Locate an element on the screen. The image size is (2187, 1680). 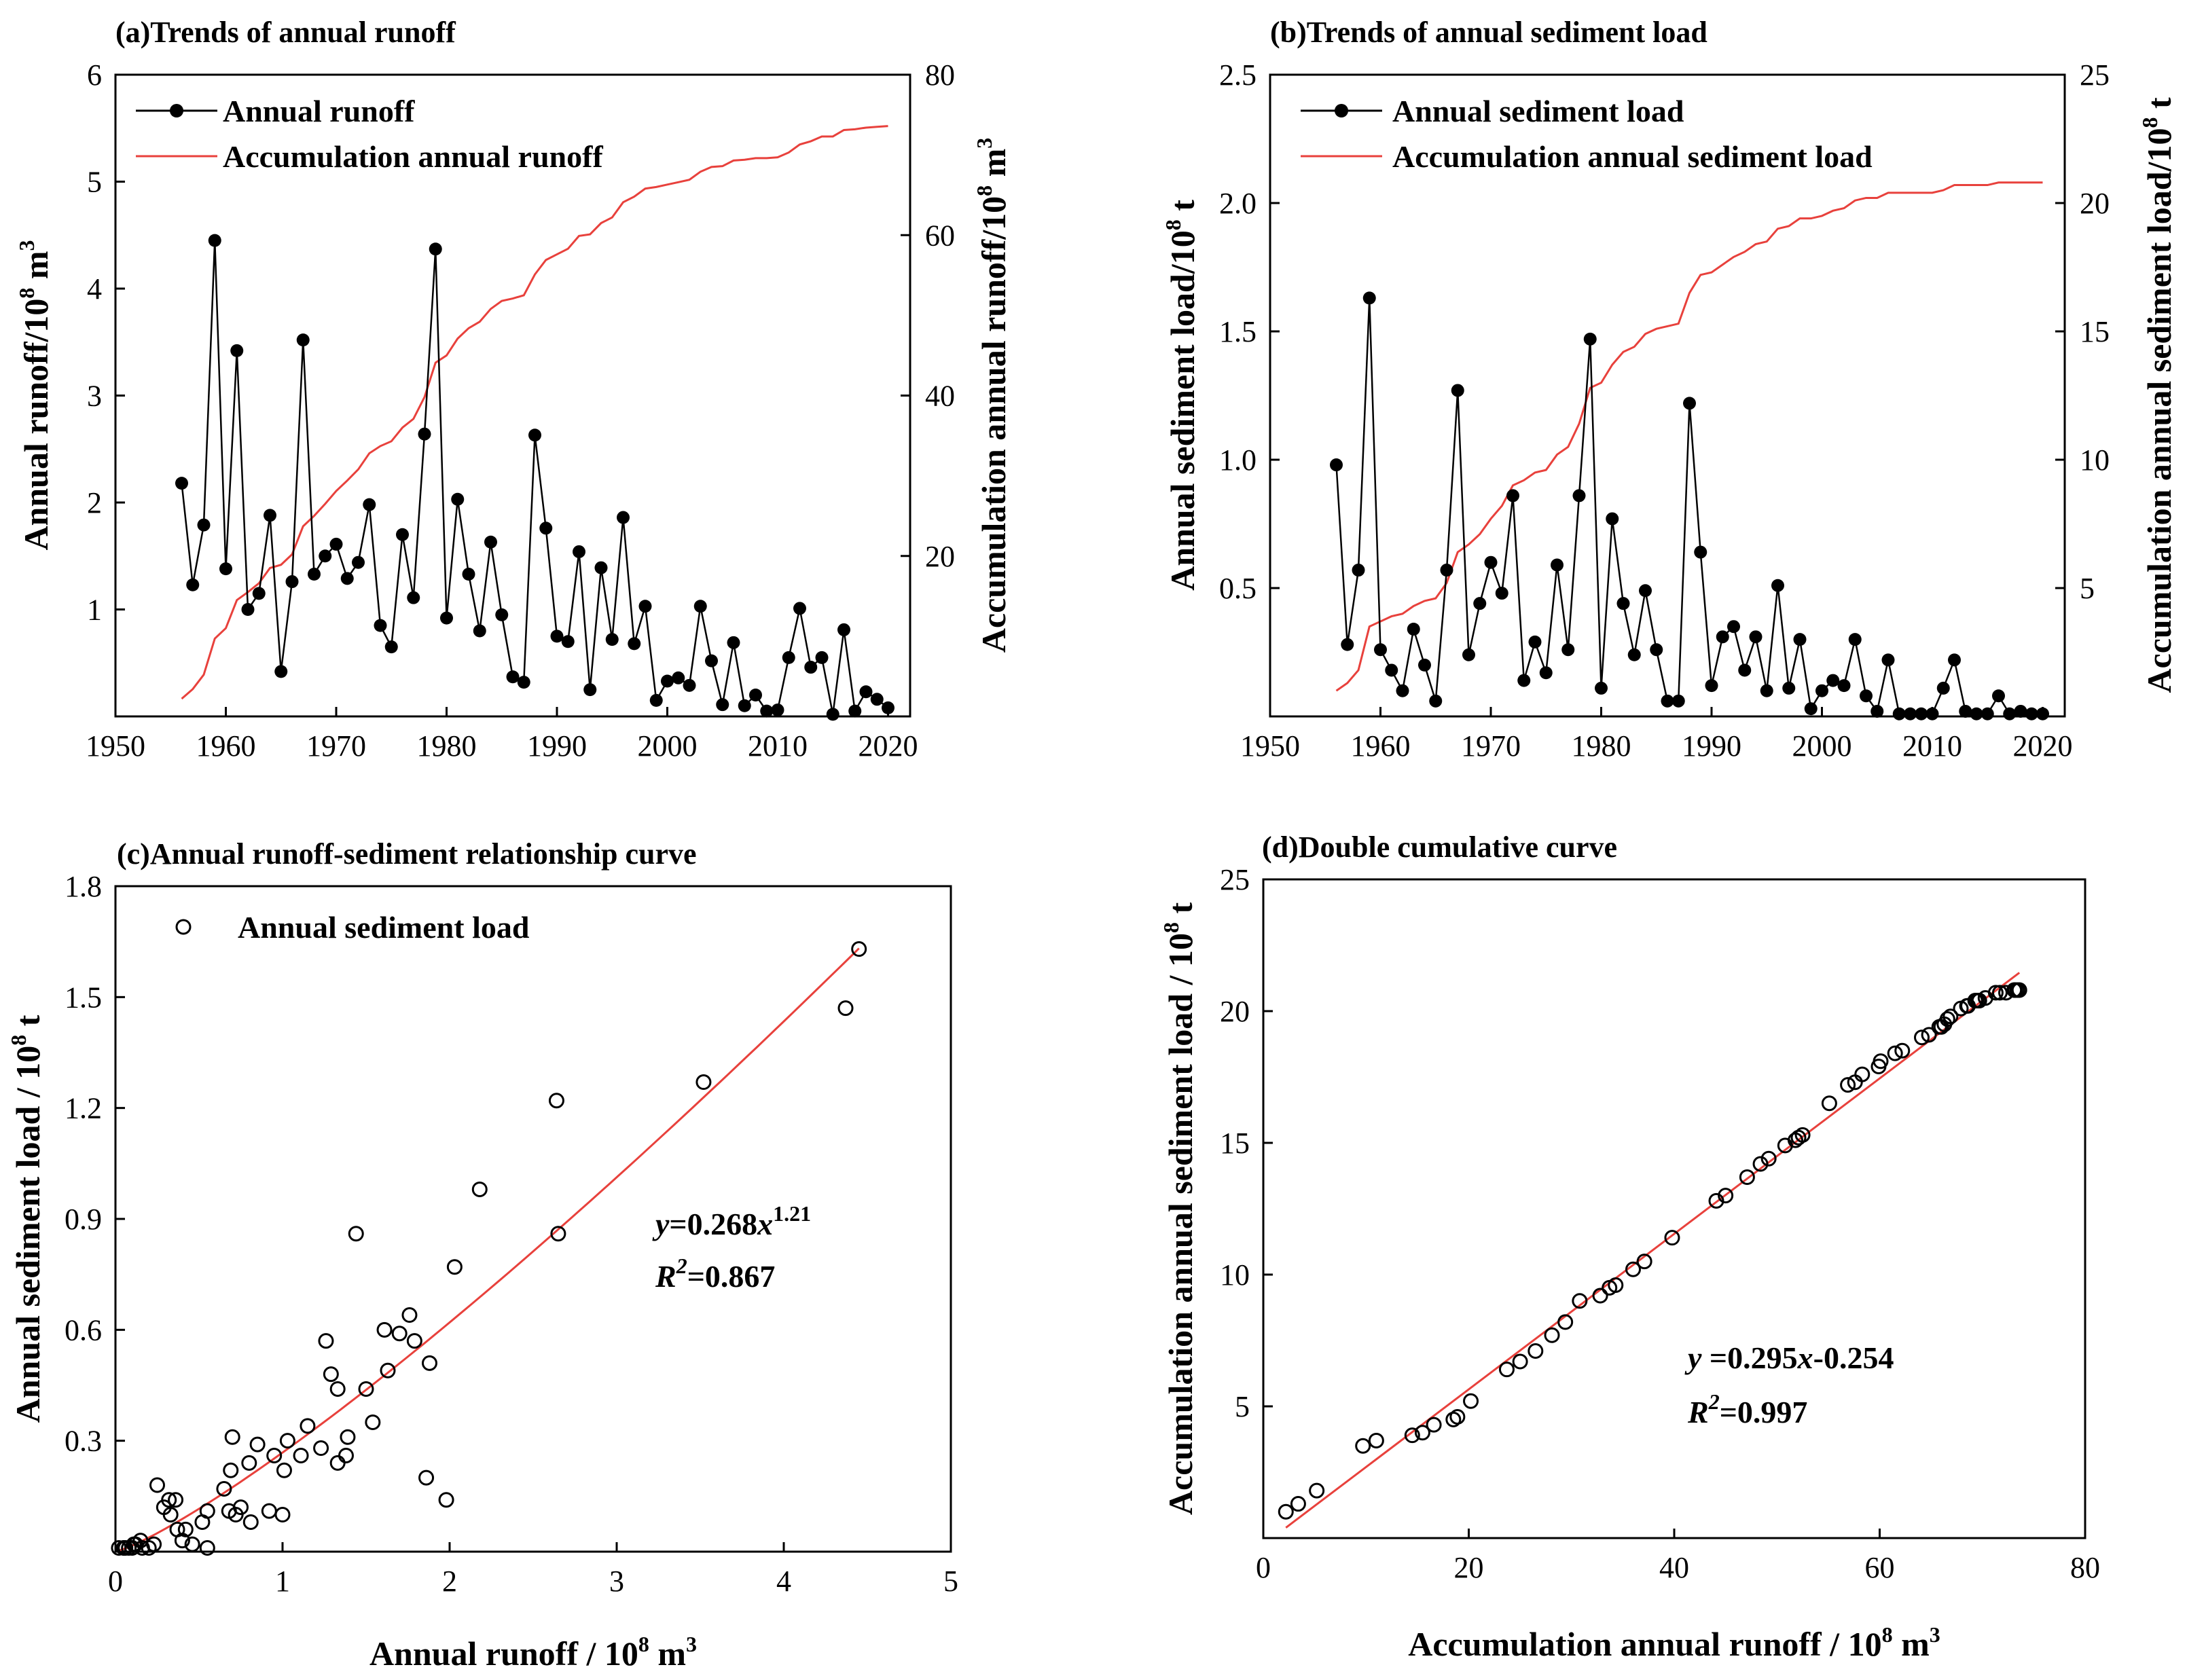
x-tick-label: 80 is located at coordinates (2085, 1568).